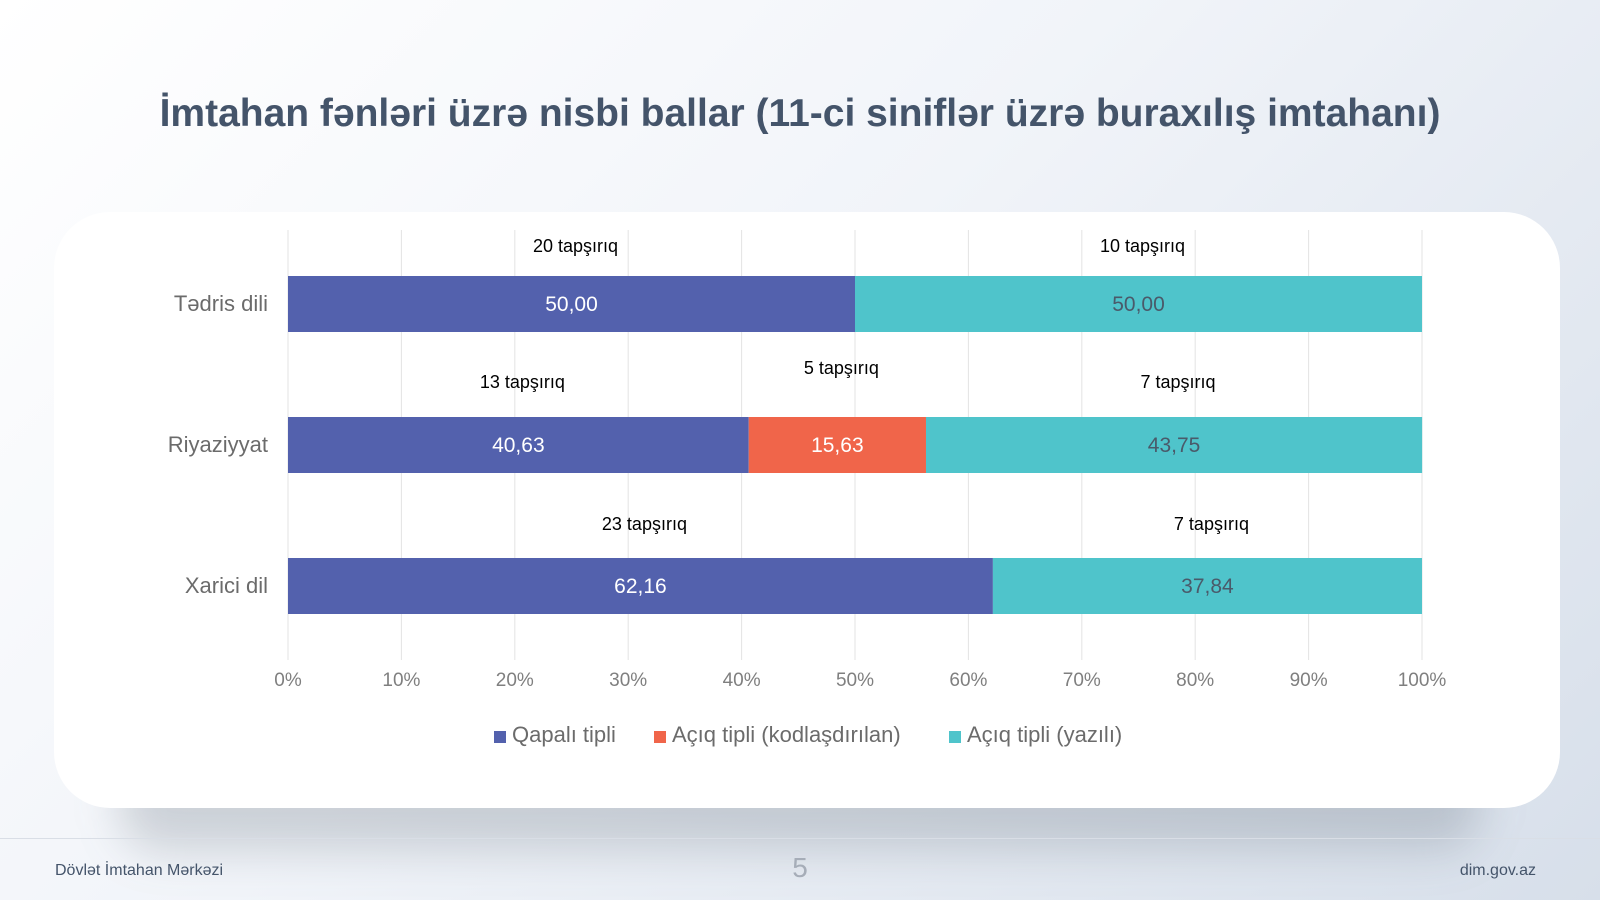 This screenshot has width=1600, height=900. What do you see at coordinates (401, 680) in the screenshot?
I see `x-tick-label: 10%` at bounding box center [401, 680].